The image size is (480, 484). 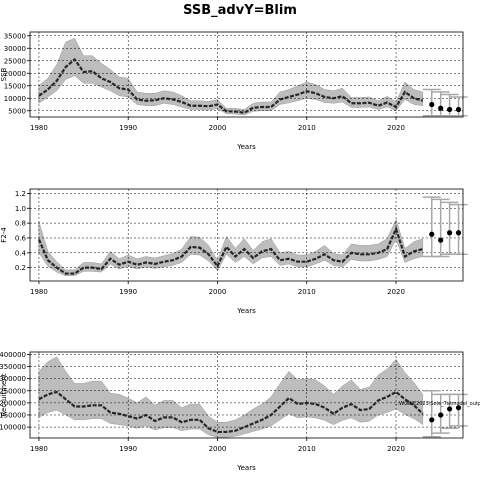 I want to click on y-tick-label: 1.2, so click(x=20, y=194).